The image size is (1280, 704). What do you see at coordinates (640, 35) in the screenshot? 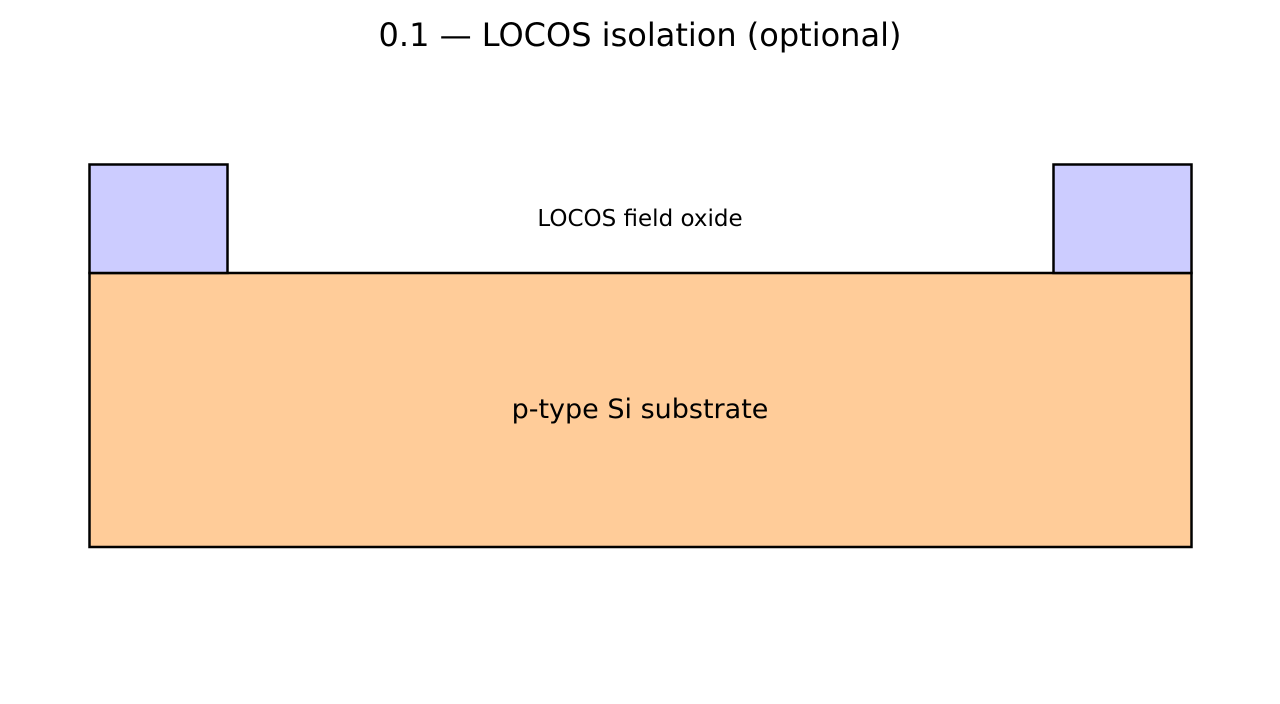
I see `diagram-title: 0.1 — LOCOS isolation (optional)` at bounding box center [640, 35].